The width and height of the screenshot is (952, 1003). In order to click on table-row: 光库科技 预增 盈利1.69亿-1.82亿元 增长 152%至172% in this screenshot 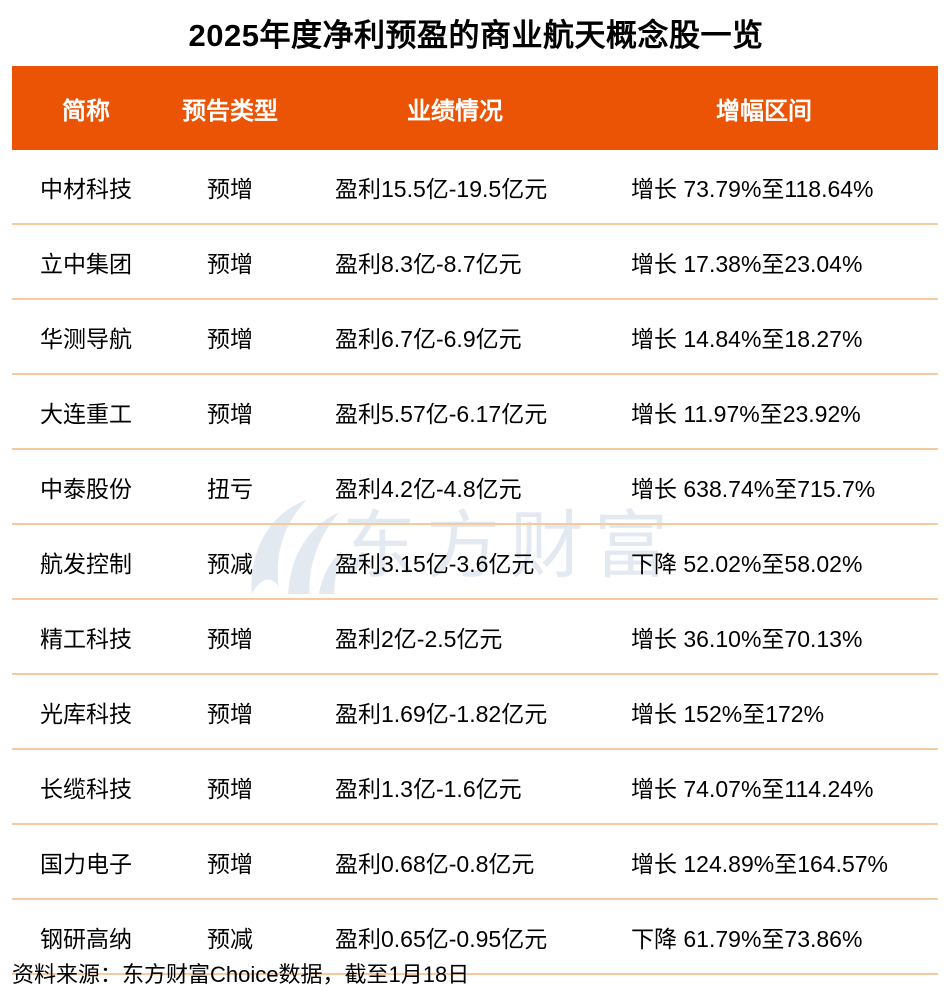, I will do `click(475, 712)`.